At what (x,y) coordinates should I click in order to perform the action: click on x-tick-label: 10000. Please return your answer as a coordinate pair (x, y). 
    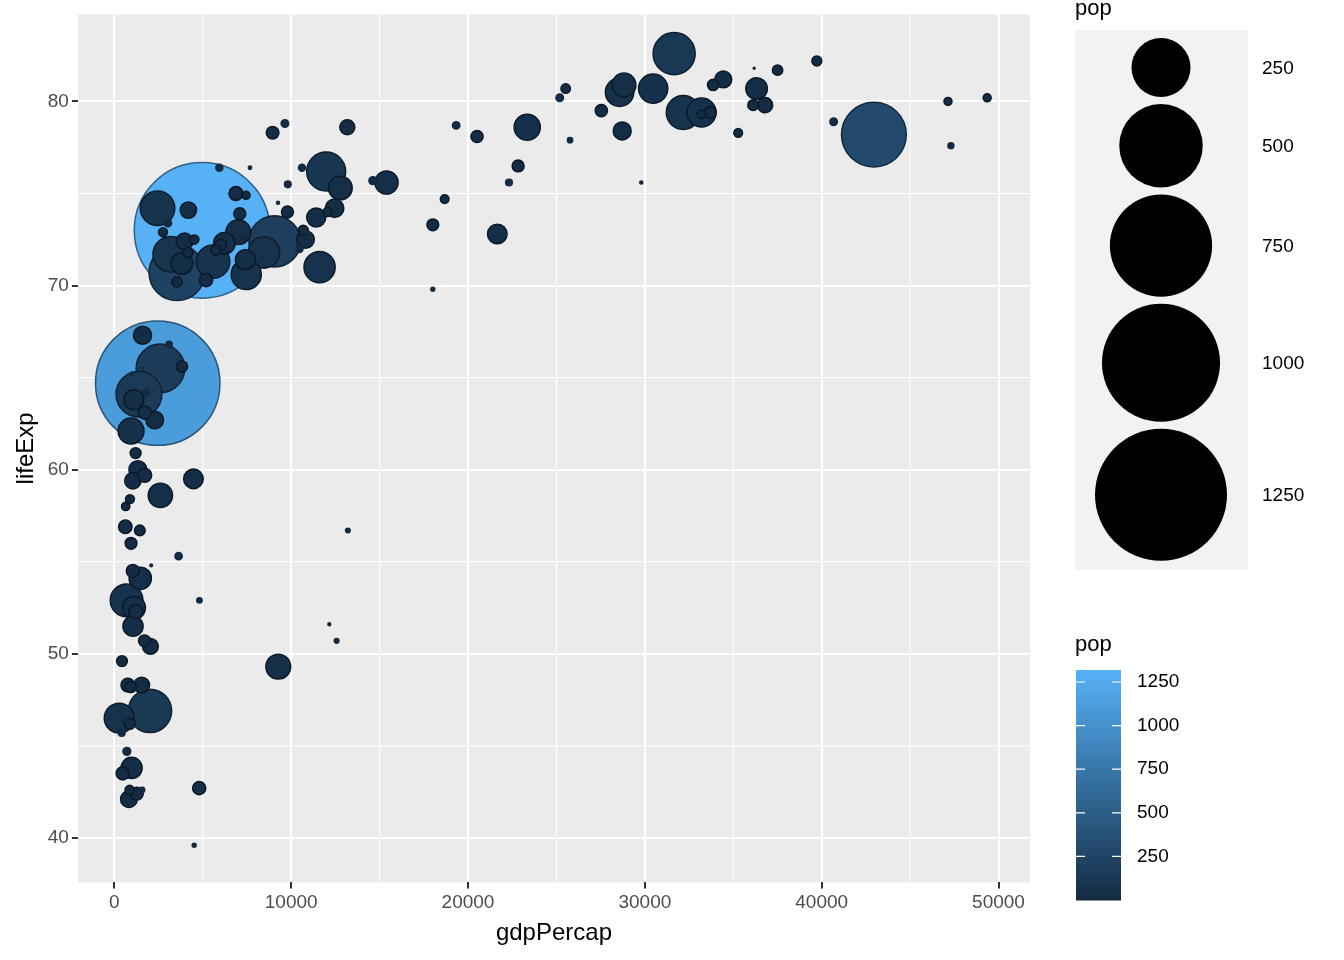
    Looking at the image, I should click on (291, 902).